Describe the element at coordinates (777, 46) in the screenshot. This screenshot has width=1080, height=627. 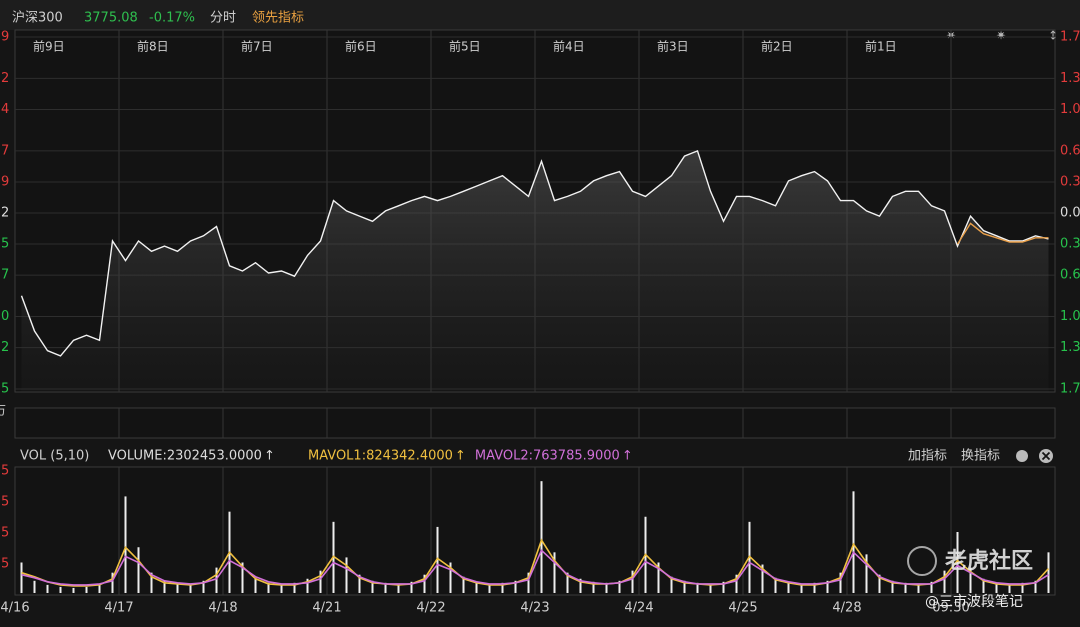
I see `day-label: 前2日` at that location.